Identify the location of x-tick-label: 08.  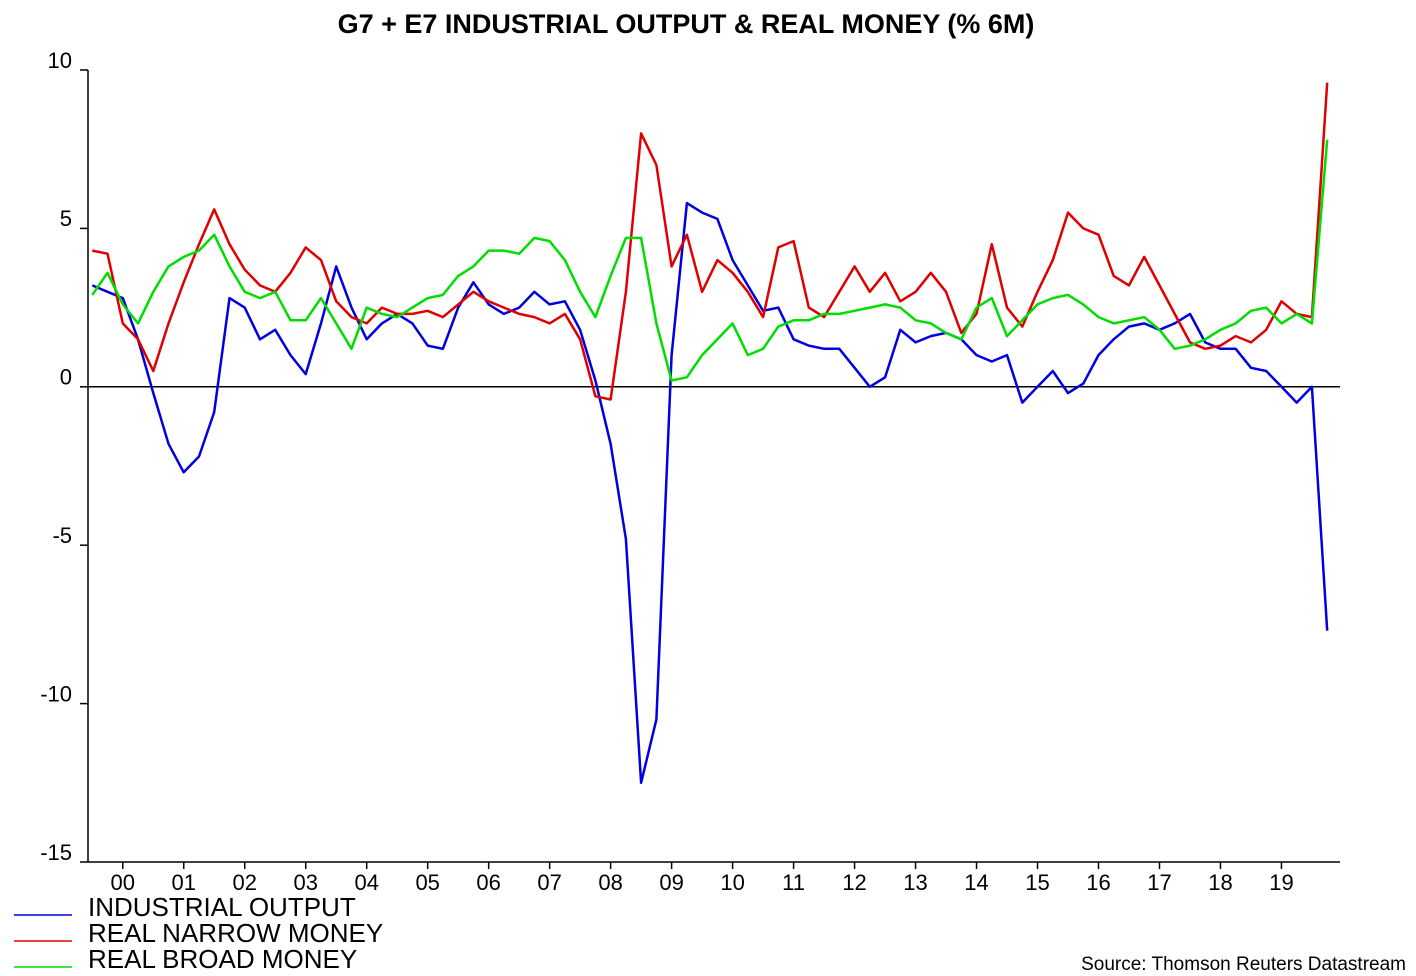
(610, 882).